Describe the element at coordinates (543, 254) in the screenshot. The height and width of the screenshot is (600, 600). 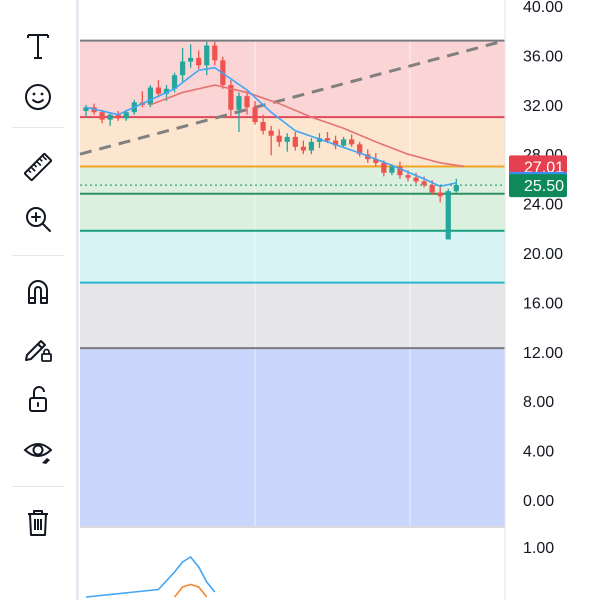
I see `y-tick-label: 20.00` at that location.